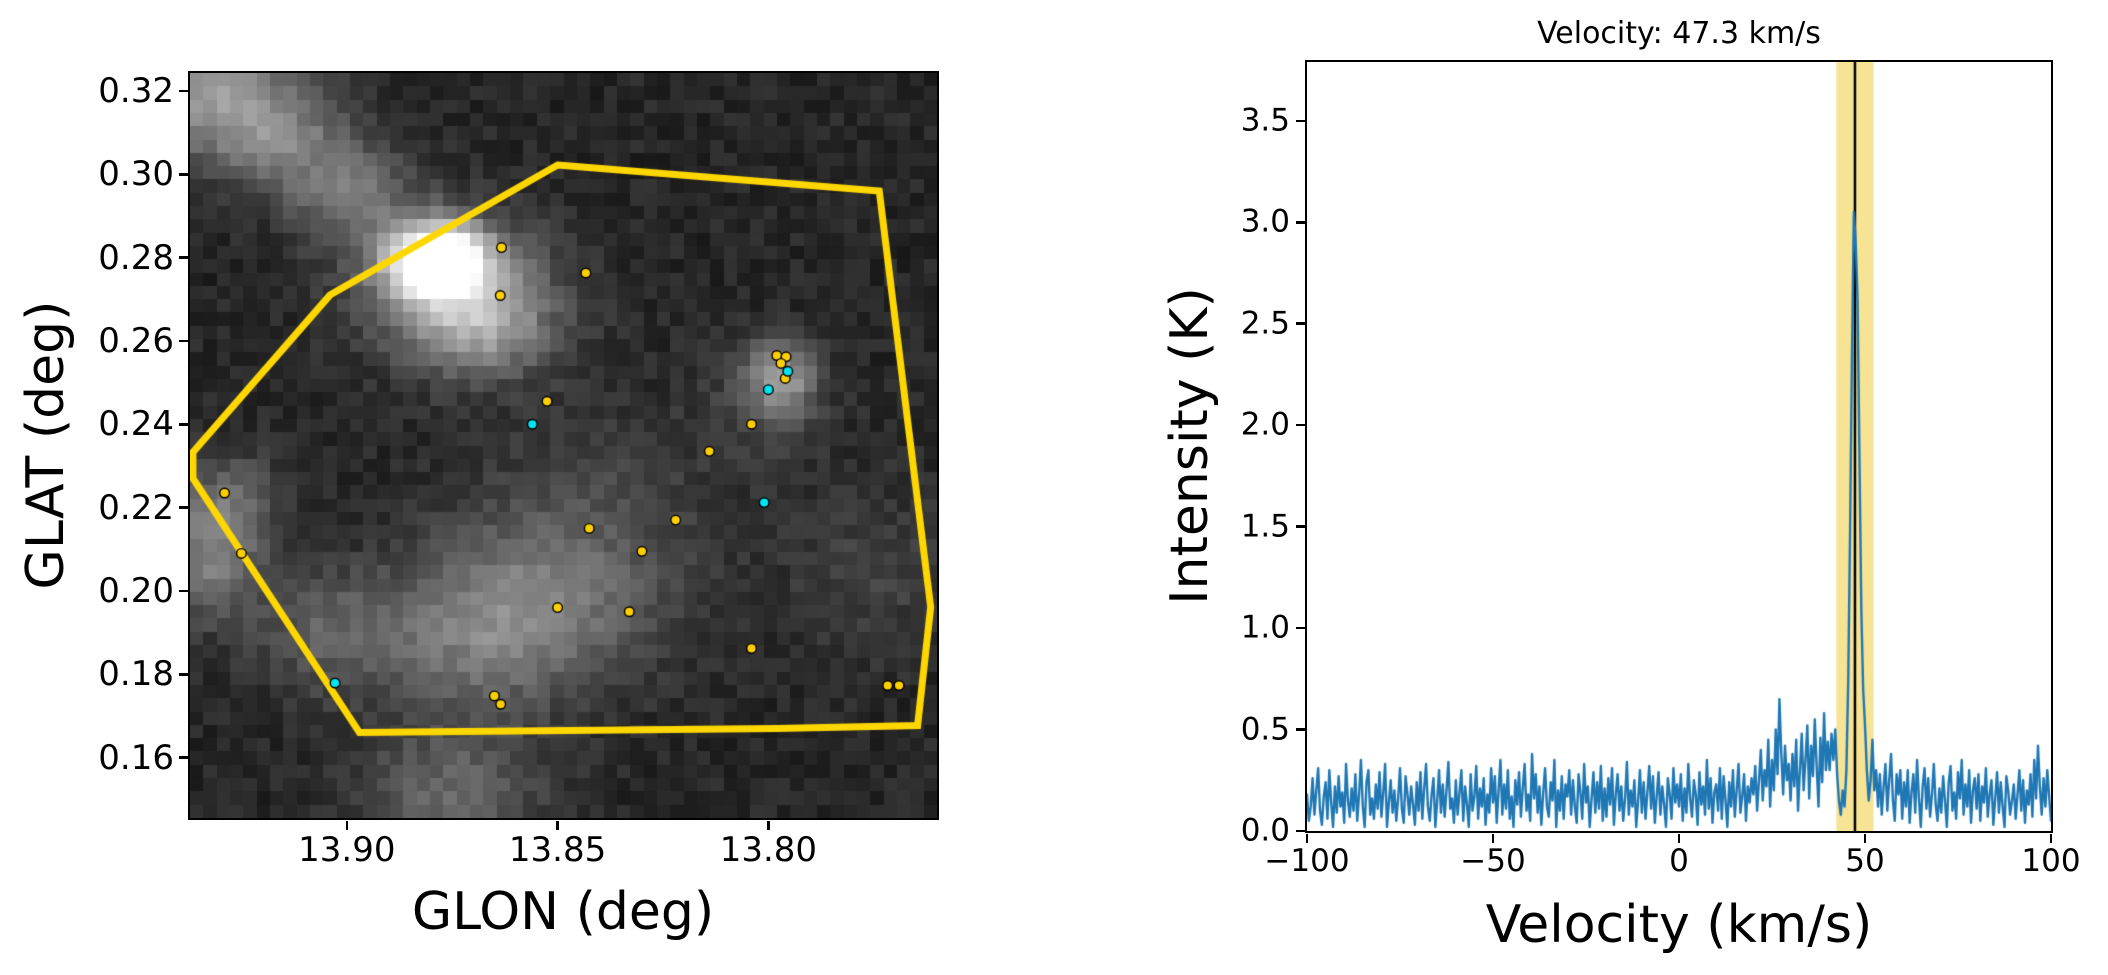 The width and height of the screenshot is (2108, 975). I want to click on spectrum-y-tick-label: 2.0, so click(1265, 424).